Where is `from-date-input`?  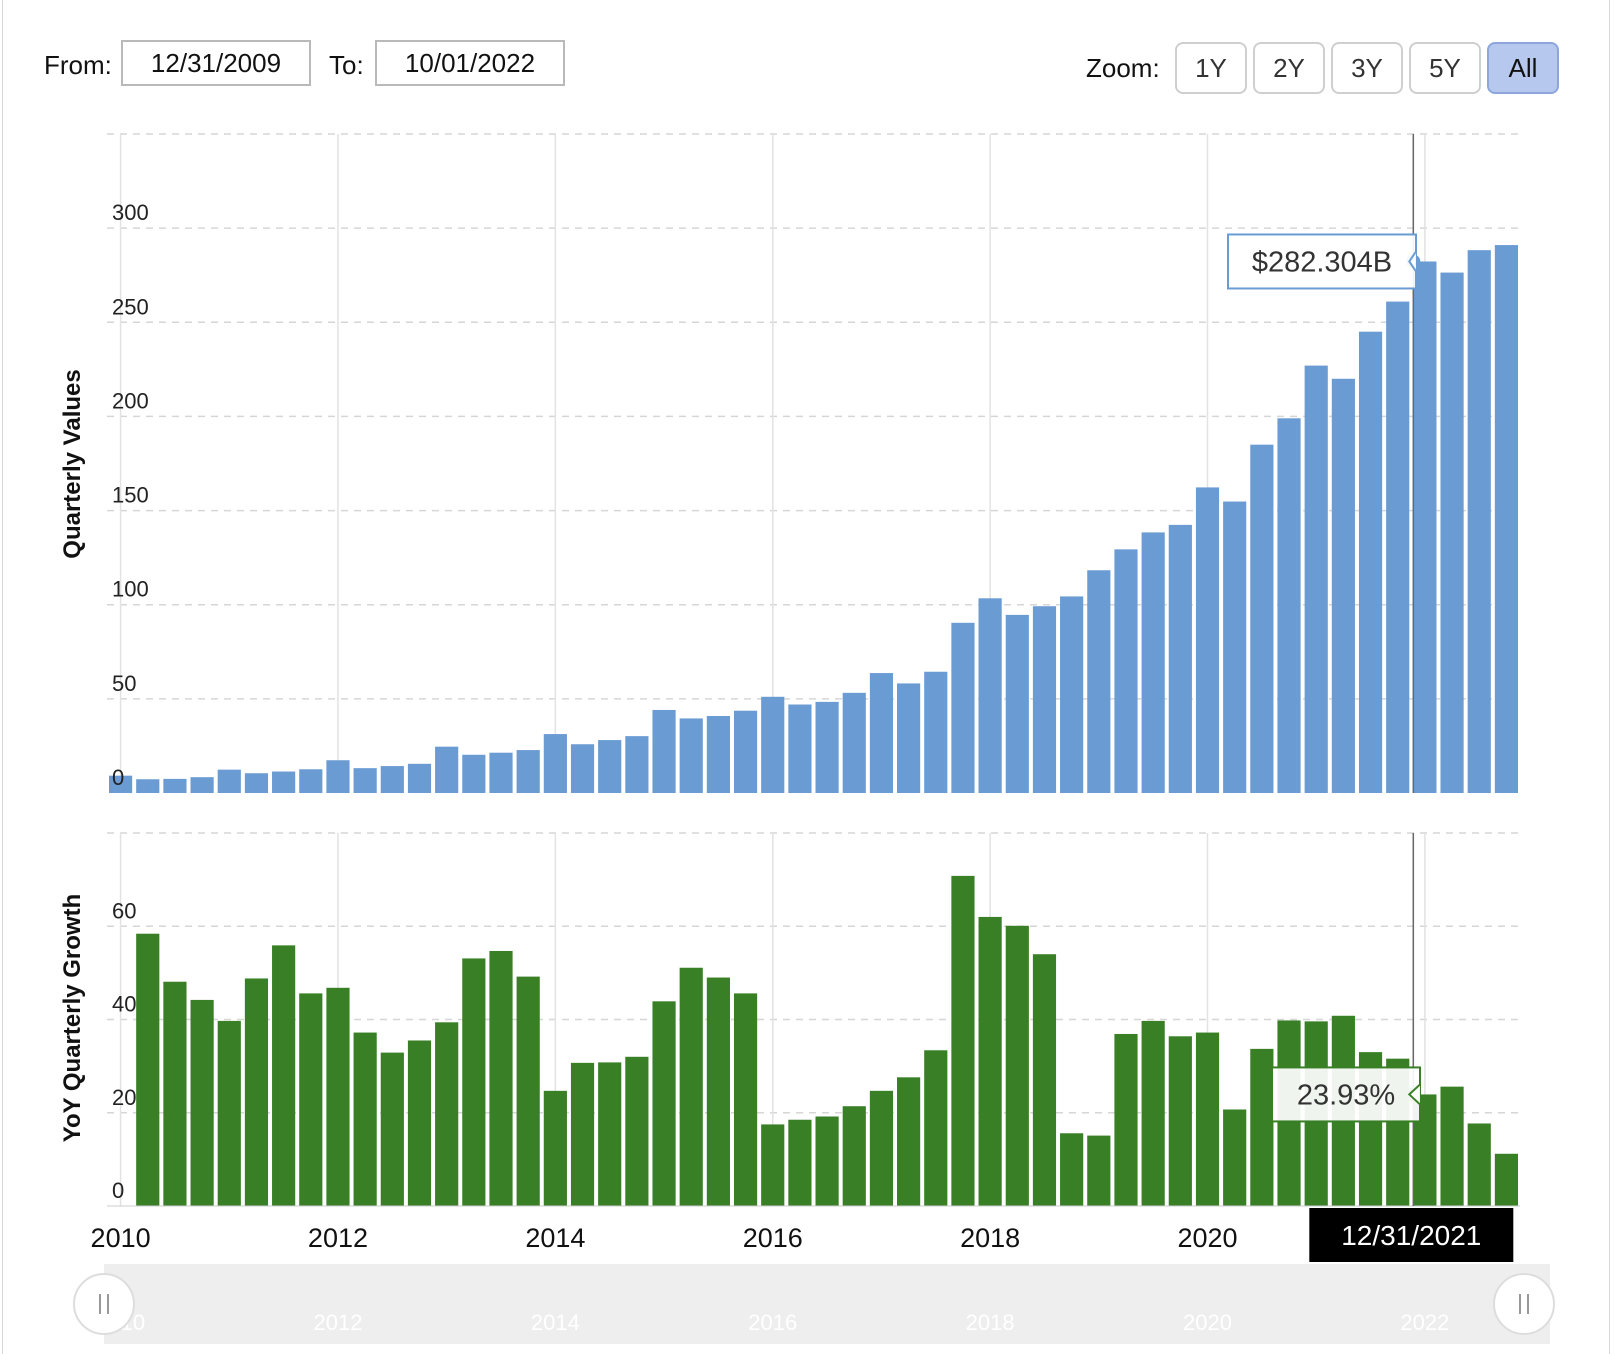
from-date-input is located at coordinates (216, 63).